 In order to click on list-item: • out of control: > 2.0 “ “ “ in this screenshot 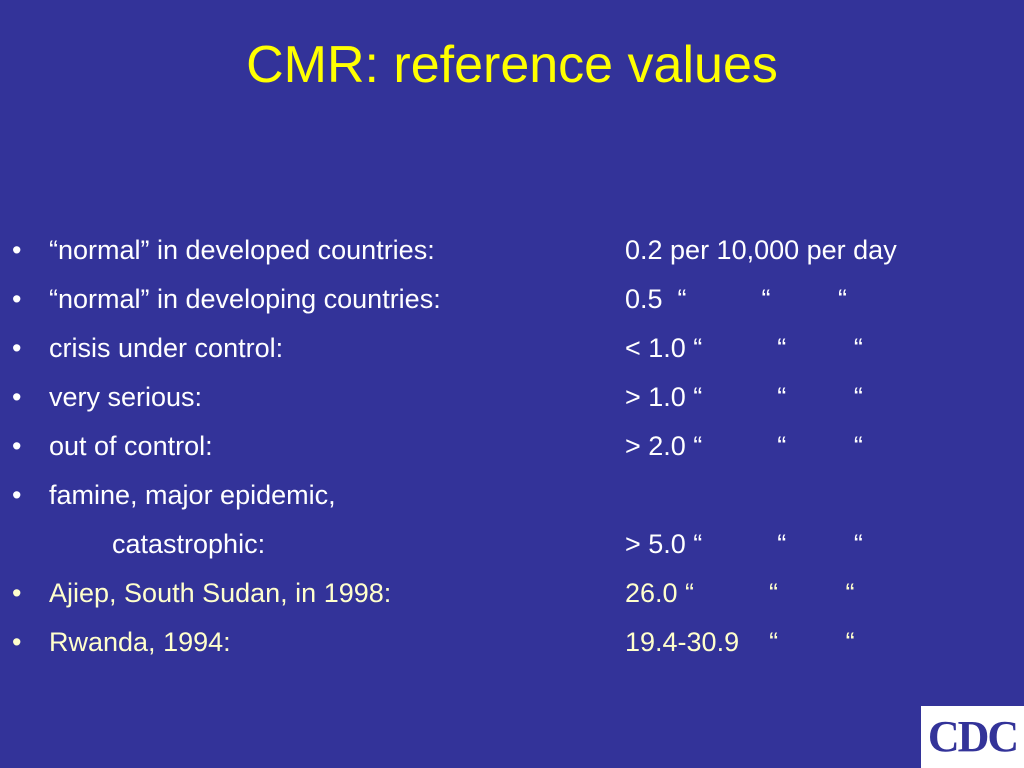, I will do `click(512, 446)`.